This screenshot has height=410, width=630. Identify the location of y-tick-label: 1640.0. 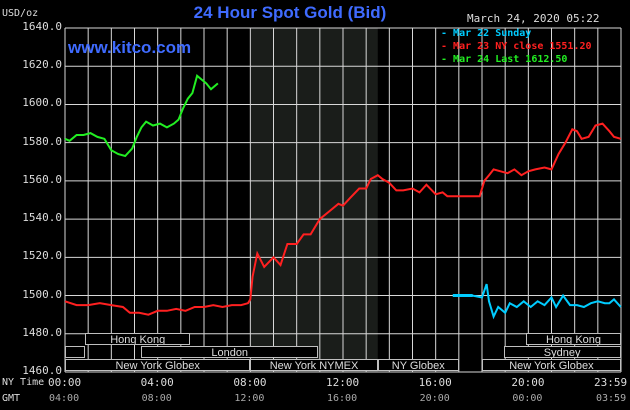
(42, 26).